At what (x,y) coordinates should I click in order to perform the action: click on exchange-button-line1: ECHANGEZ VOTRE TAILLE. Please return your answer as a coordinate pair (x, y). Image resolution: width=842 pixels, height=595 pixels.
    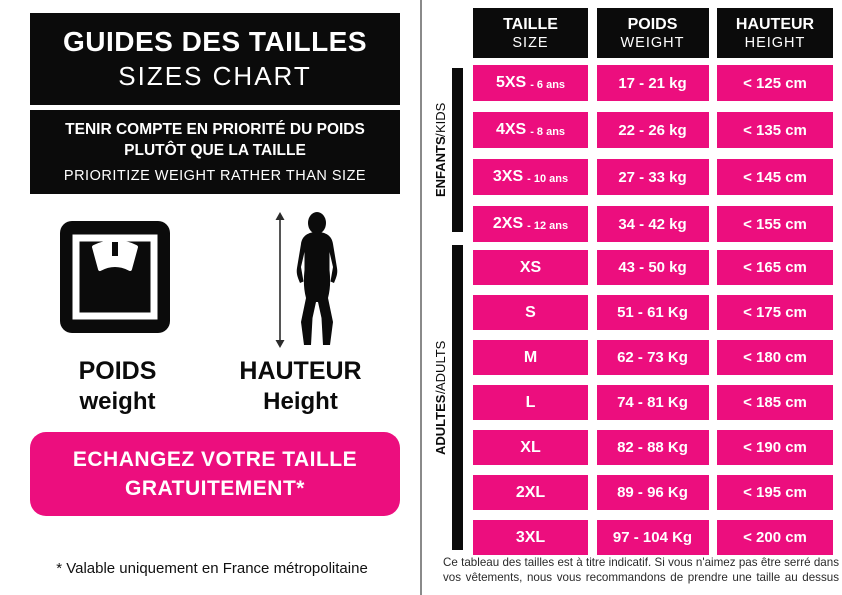
    Looking at the image, I should click on (215, 459).